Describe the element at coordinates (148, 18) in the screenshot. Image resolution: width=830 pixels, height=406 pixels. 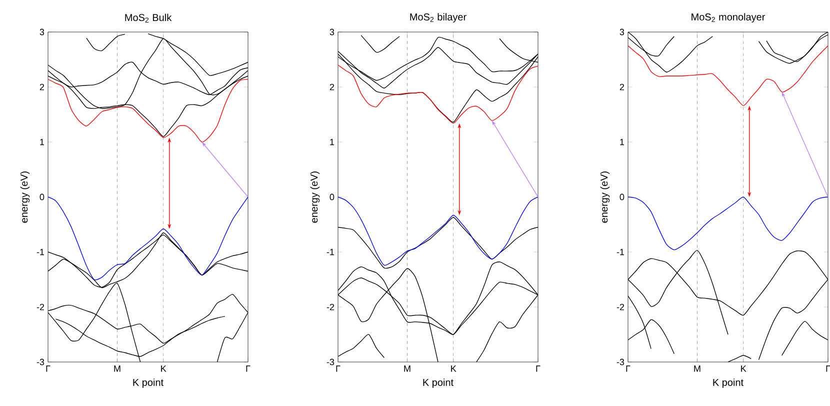
I see `chart-title: MoS$_{2}$ Bulk` at that location.